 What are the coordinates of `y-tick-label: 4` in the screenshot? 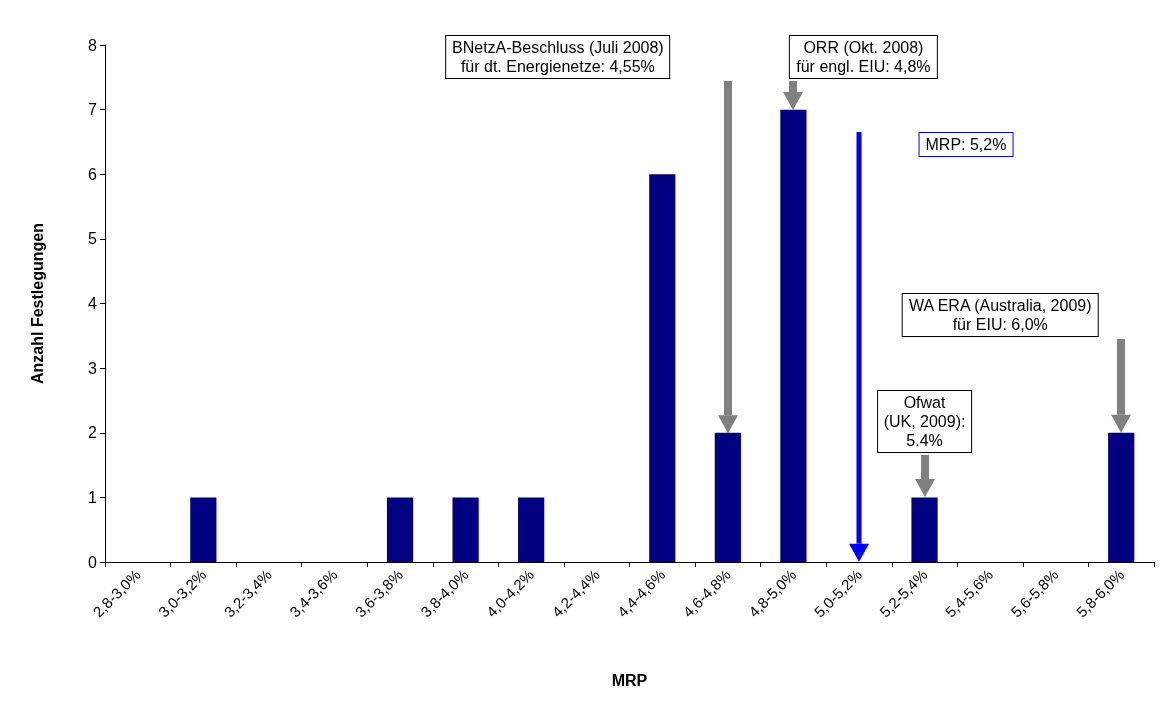 It's located at (93, 303).